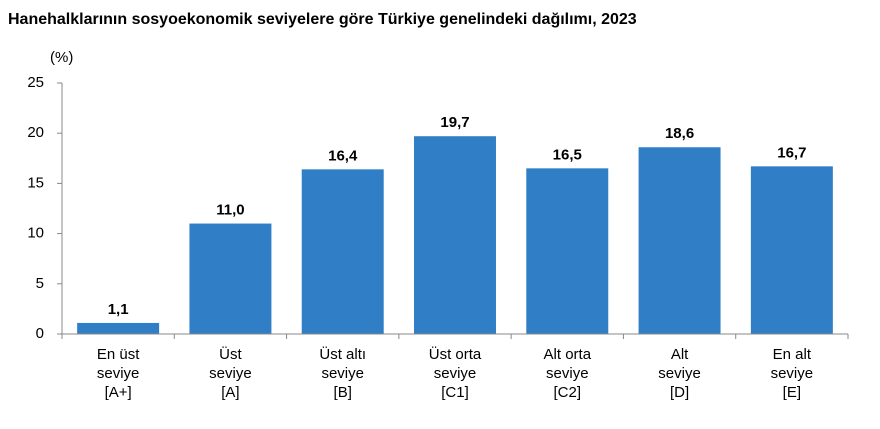 Image resolution: width=880 pixels, height=429 pixels. I want to click on x-tick-label: En üst seviye [A+], so click(118, 373).